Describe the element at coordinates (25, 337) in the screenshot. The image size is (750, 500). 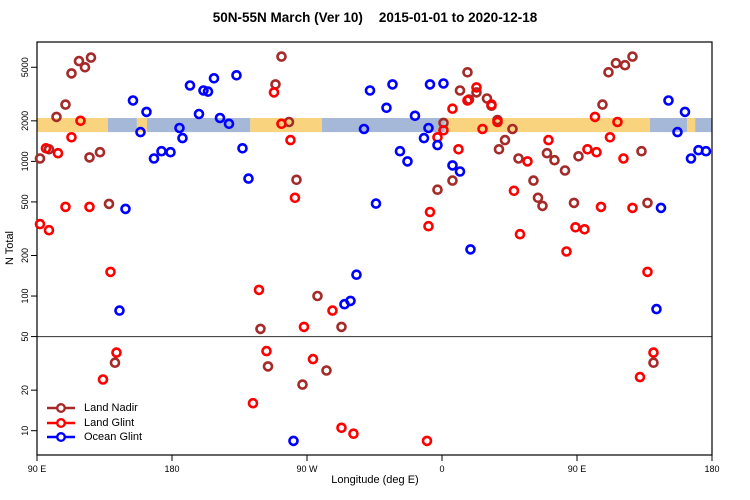
I see `y-tick-label: 50` at that location.